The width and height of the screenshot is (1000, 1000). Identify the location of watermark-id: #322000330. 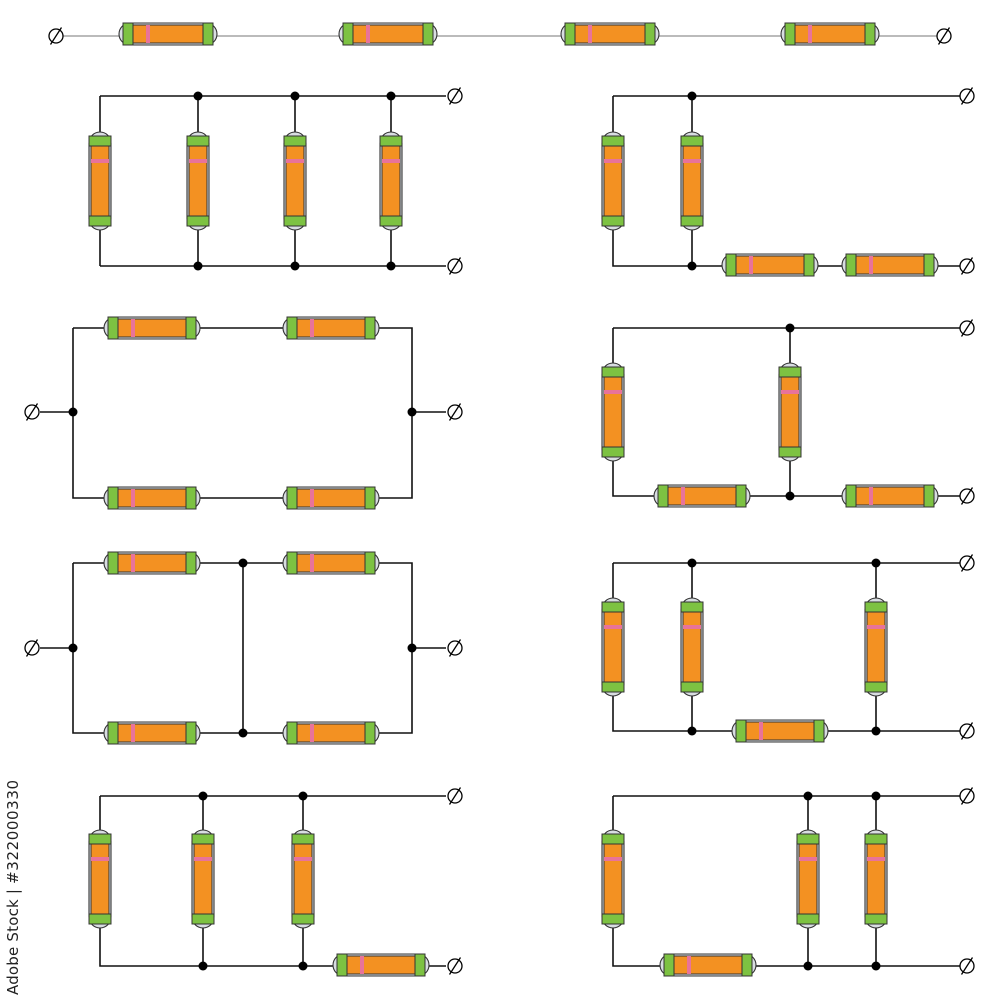
(13, 831).